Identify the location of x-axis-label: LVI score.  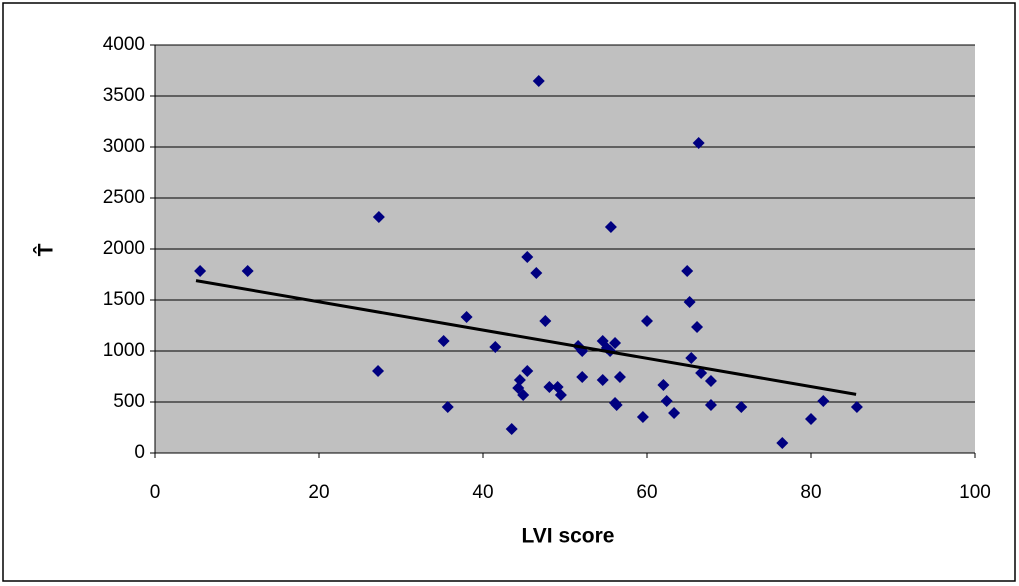
(568, 536).